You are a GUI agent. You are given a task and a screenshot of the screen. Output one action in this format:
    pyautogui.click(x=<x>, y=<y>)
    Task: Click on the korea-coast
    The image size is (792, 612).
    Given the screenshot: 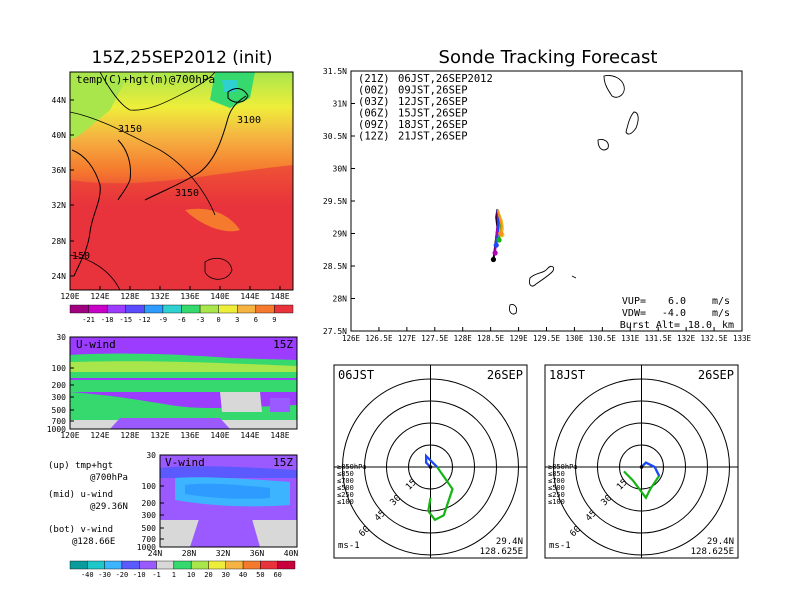 What is the action you would take?
    pyautogui.click(x=124, y=170)
    